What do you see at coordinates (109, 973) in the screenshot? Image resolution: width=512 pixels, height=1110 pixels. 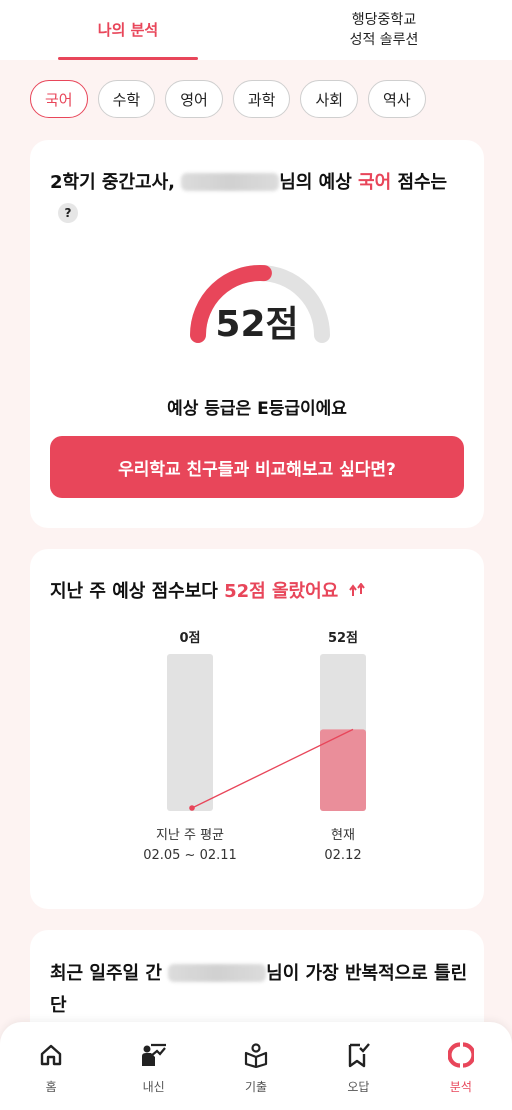 I see `weak-line1-prefix: 최근 일주일 간` at bounding box center [109, 973].